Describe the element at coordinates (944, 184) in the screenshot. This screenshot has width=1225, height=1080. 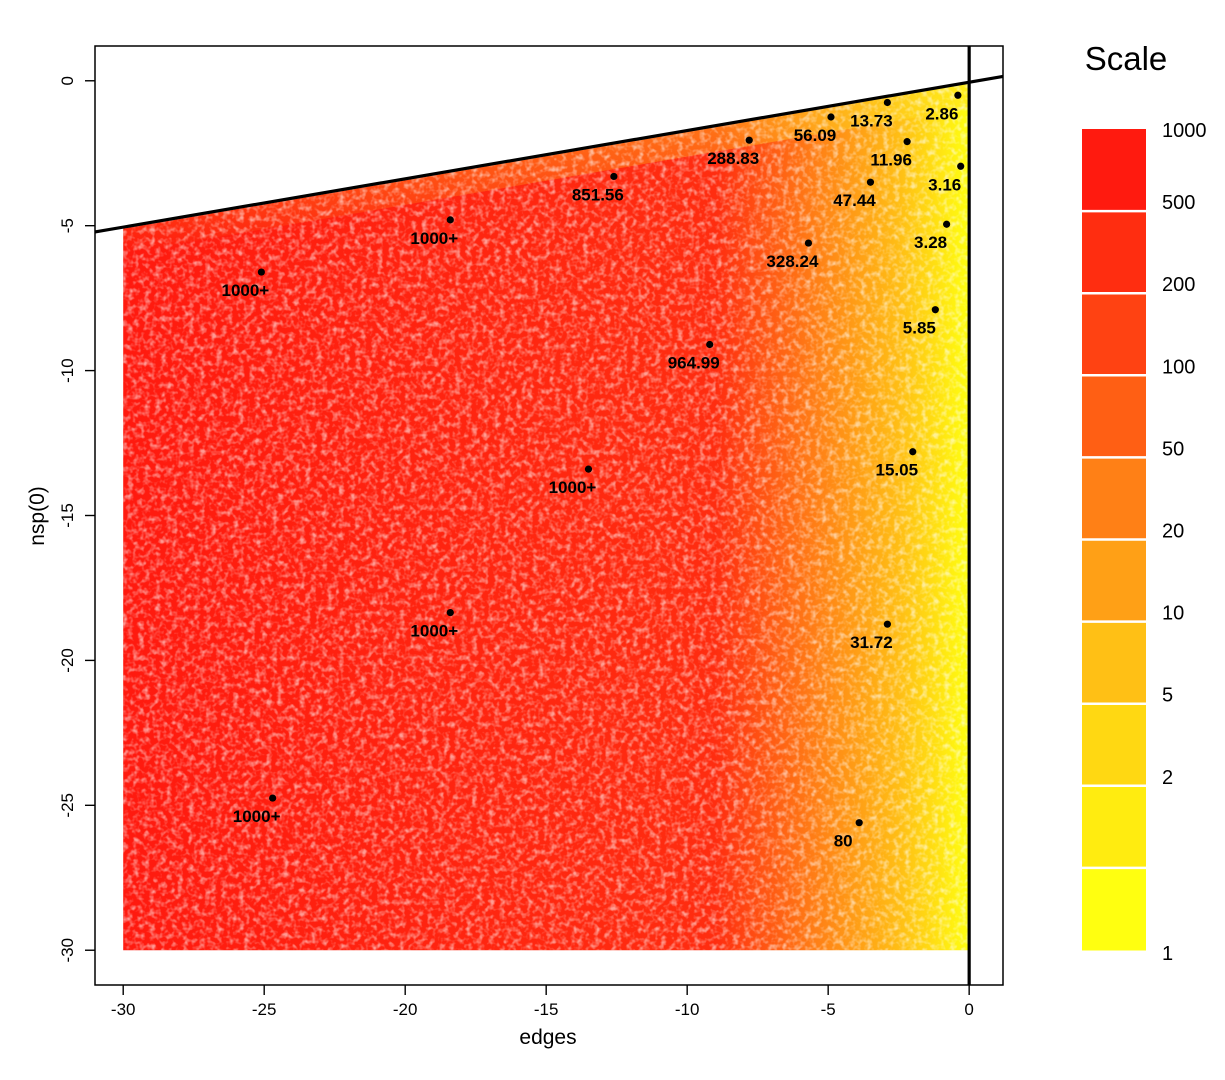
I see `data-point-label: 3.16` at that location.